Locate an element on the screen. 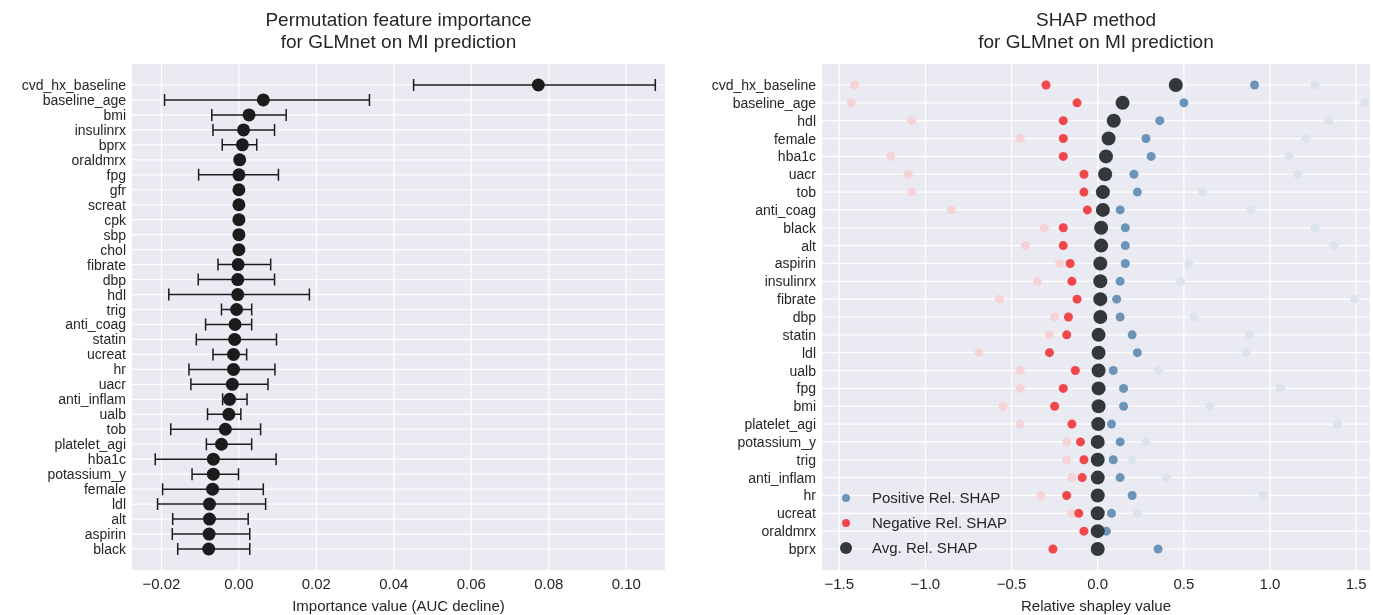 This screenshot has height=615, width=1373. y-tick-label: platelet_agi is located at coordinates (780, 424).